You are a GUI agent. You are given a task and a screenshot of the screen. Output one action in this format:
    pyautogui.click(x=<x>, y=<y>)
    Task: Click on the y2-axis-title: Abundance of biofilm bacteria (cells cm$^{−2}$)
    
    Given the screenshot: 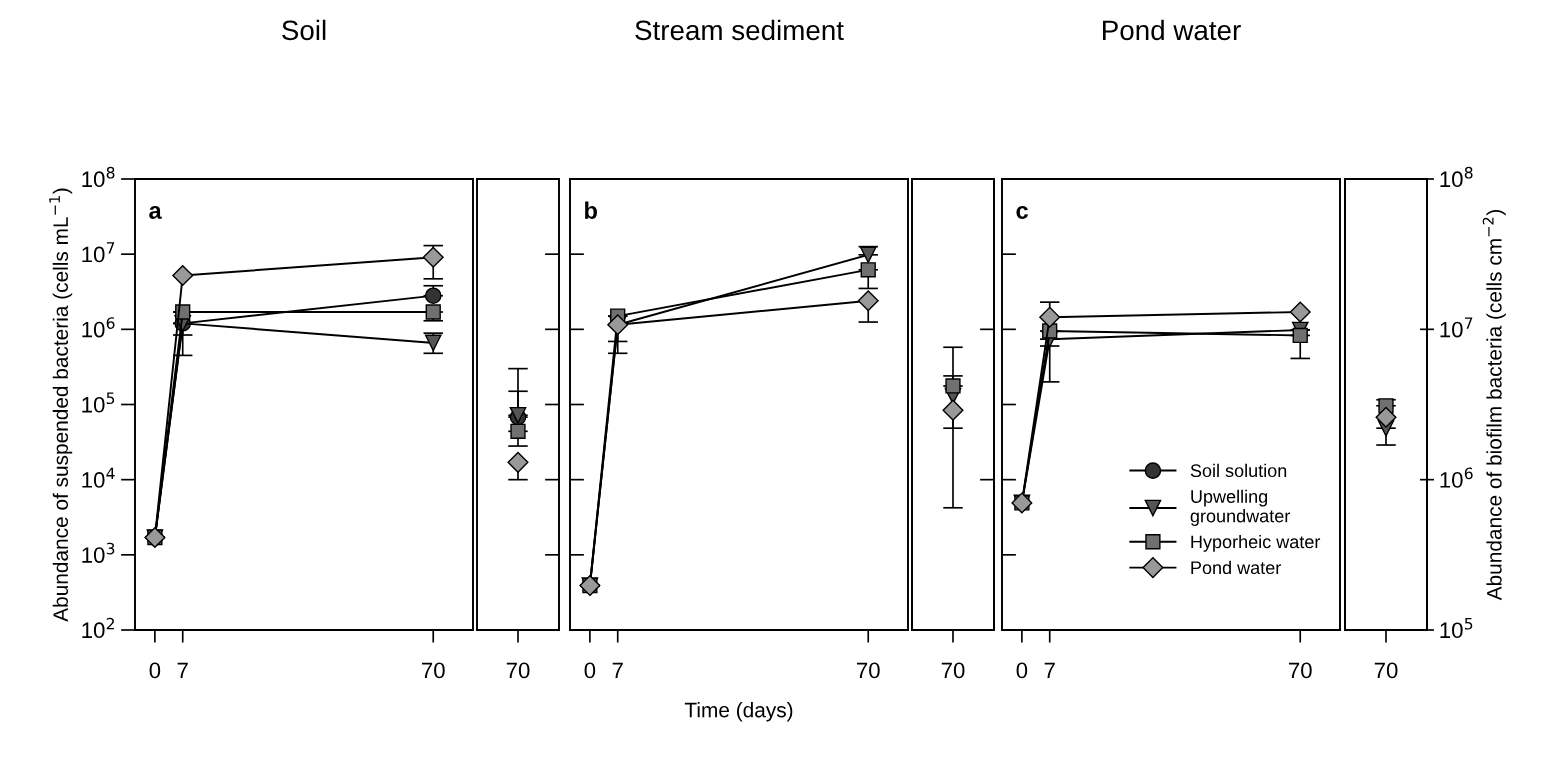 What is the action you would take?
    pyautogui.click(x=1494, y=405)
    